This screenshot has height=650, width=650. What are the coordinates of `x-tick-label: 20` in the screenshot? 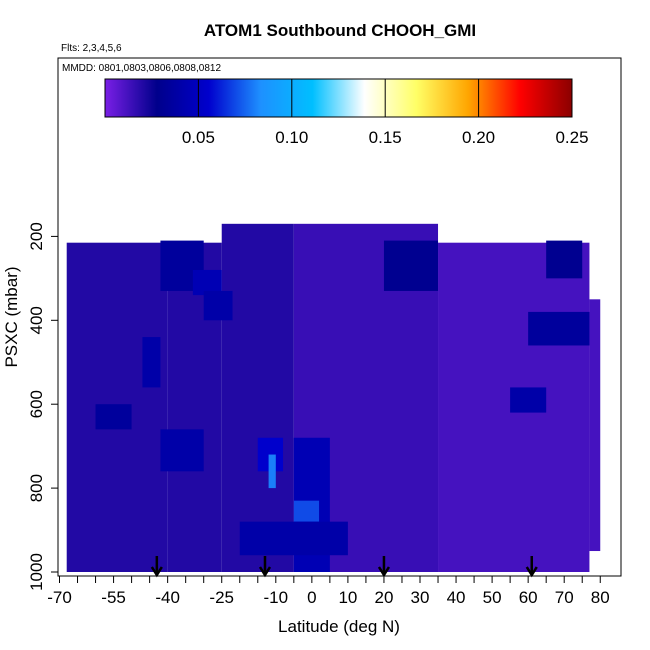 It's located at (383, 597).